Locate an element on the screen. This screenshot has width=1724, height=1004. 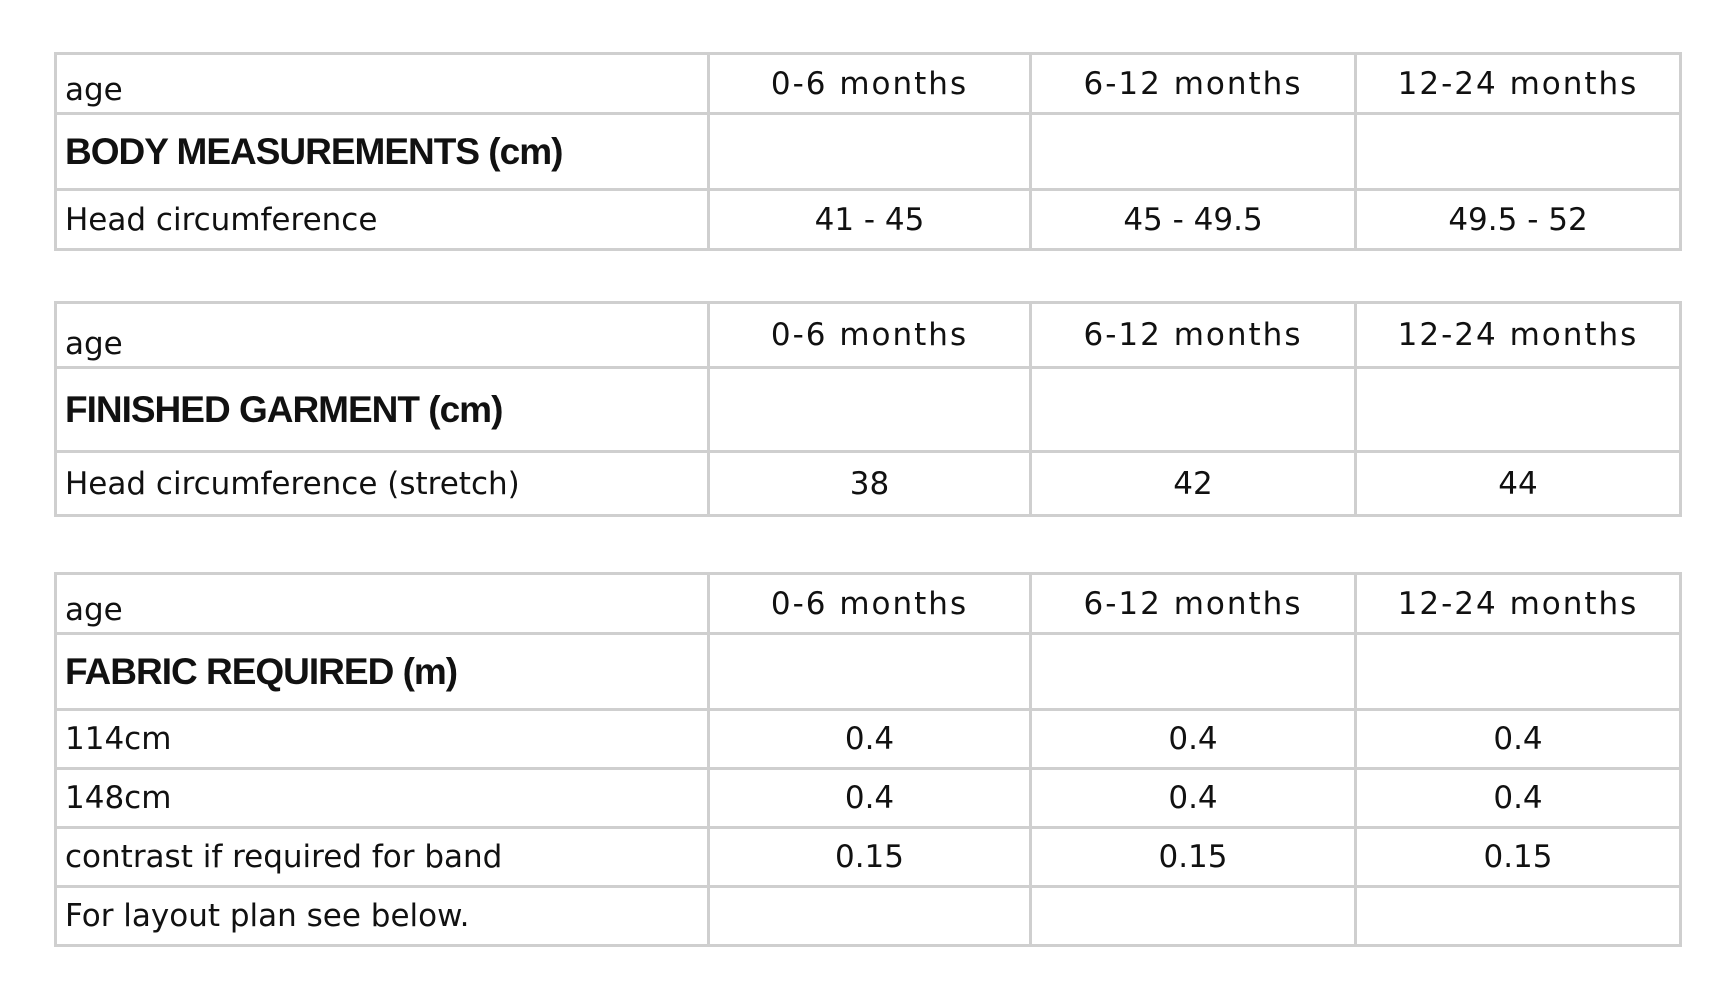
cell: 41 - 45 is located at coordinates (869, 219).